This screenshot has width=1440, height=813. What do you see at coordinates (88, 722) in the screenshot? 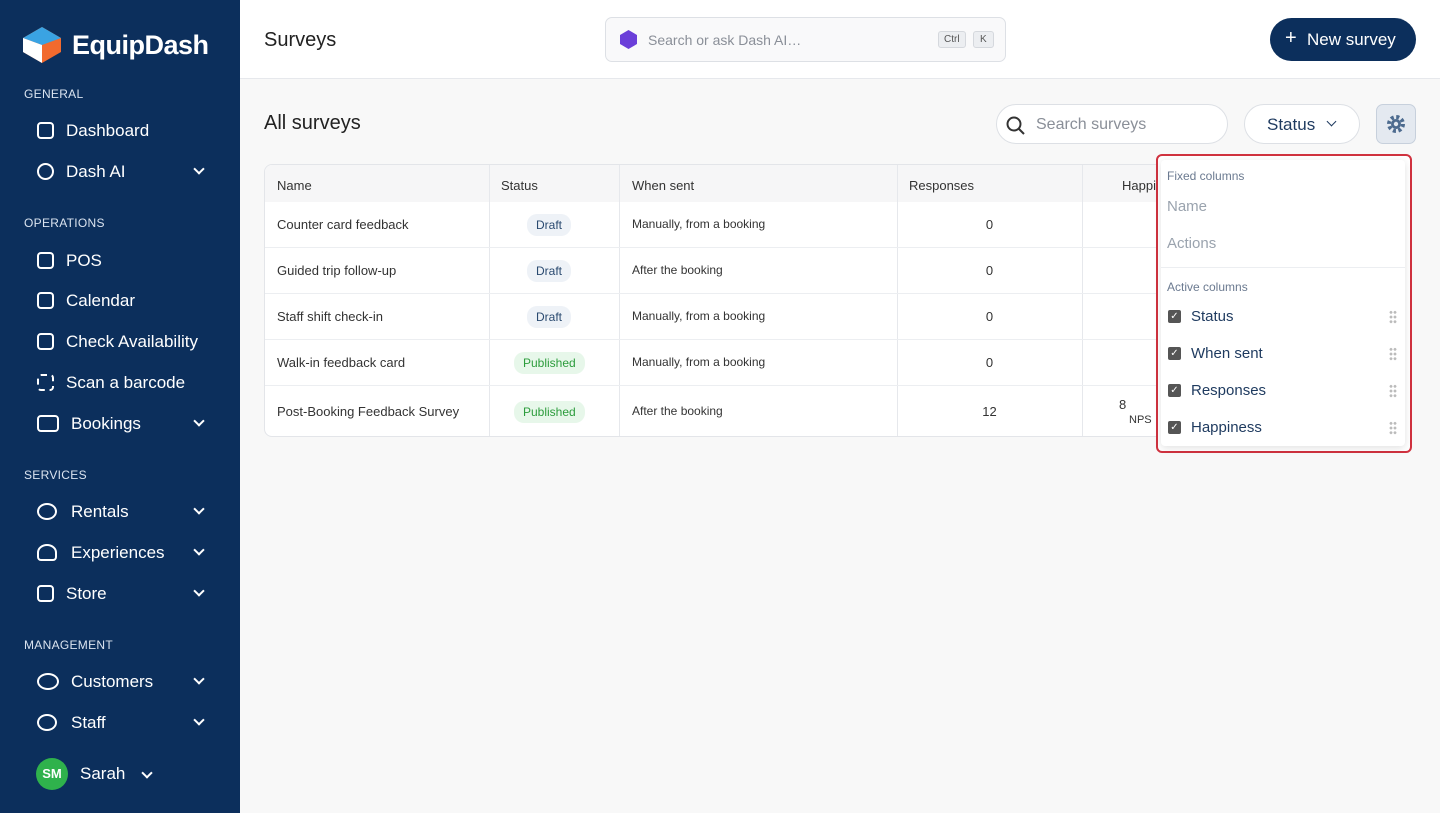
I see `nav-item: Staff` at bounding box center [88, 722].